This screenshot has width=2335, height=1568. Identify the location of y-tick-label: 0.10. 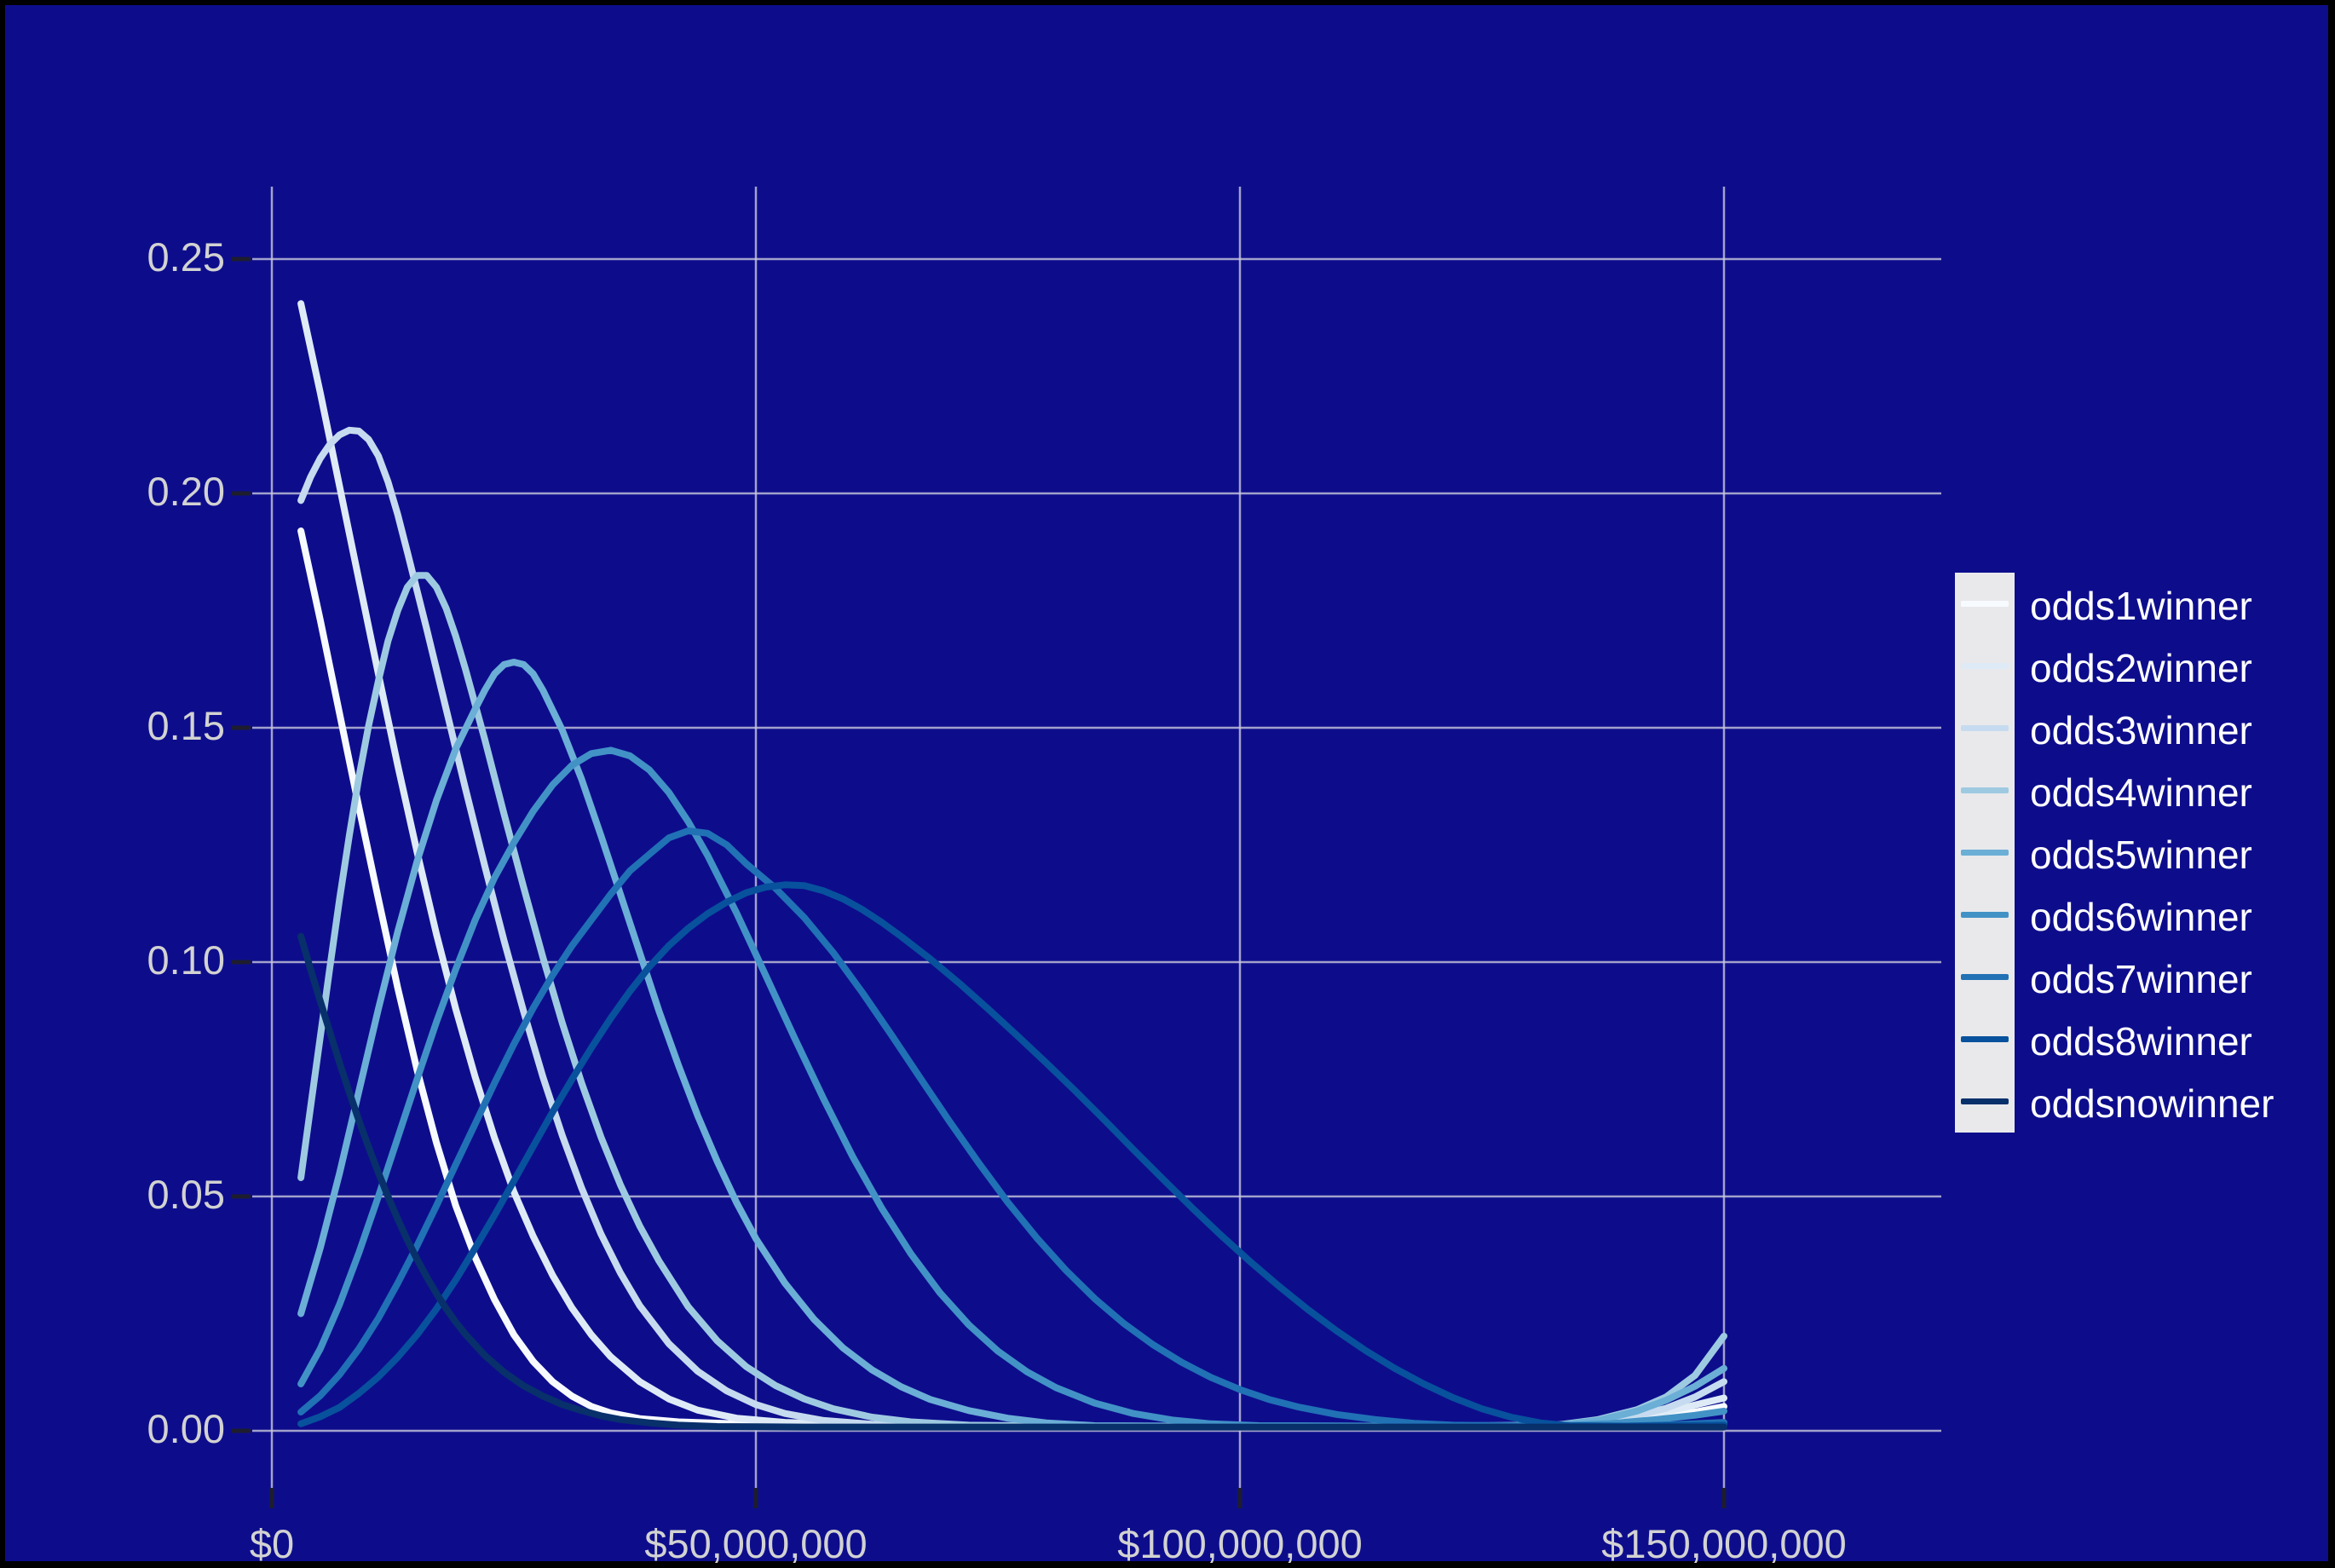
(186, 960).